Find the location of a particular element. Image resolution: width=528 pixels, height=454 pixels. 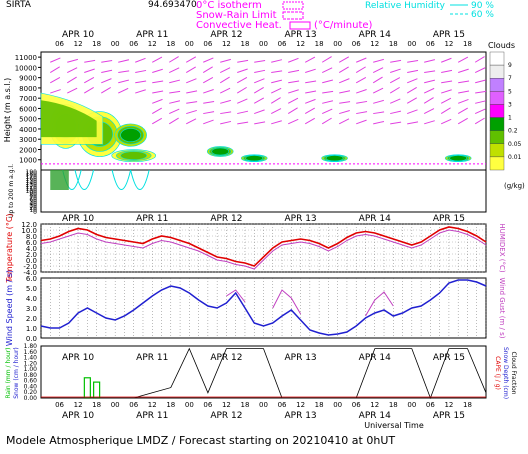

clouds-legend-level: 7 is located at coordinates (510, 78).